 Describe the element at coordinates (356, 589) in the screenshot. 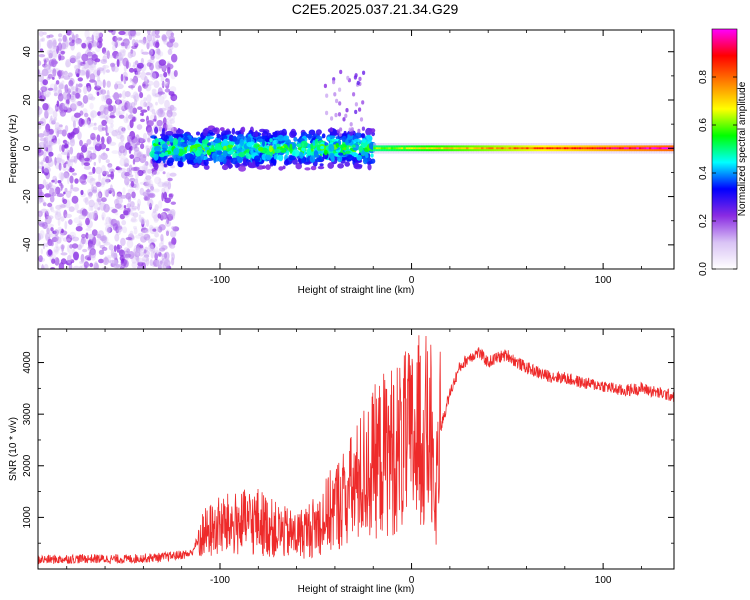

I see `snr-x-axis-label: Height of straight line (km)` at that location.